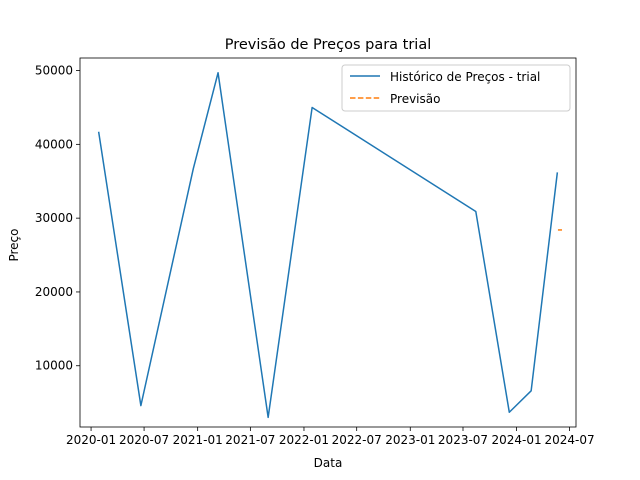 The width and height of the screenshot is (640, 480). I want to click on chart-title: Previsão de Preços para trial, so click(328, 45).